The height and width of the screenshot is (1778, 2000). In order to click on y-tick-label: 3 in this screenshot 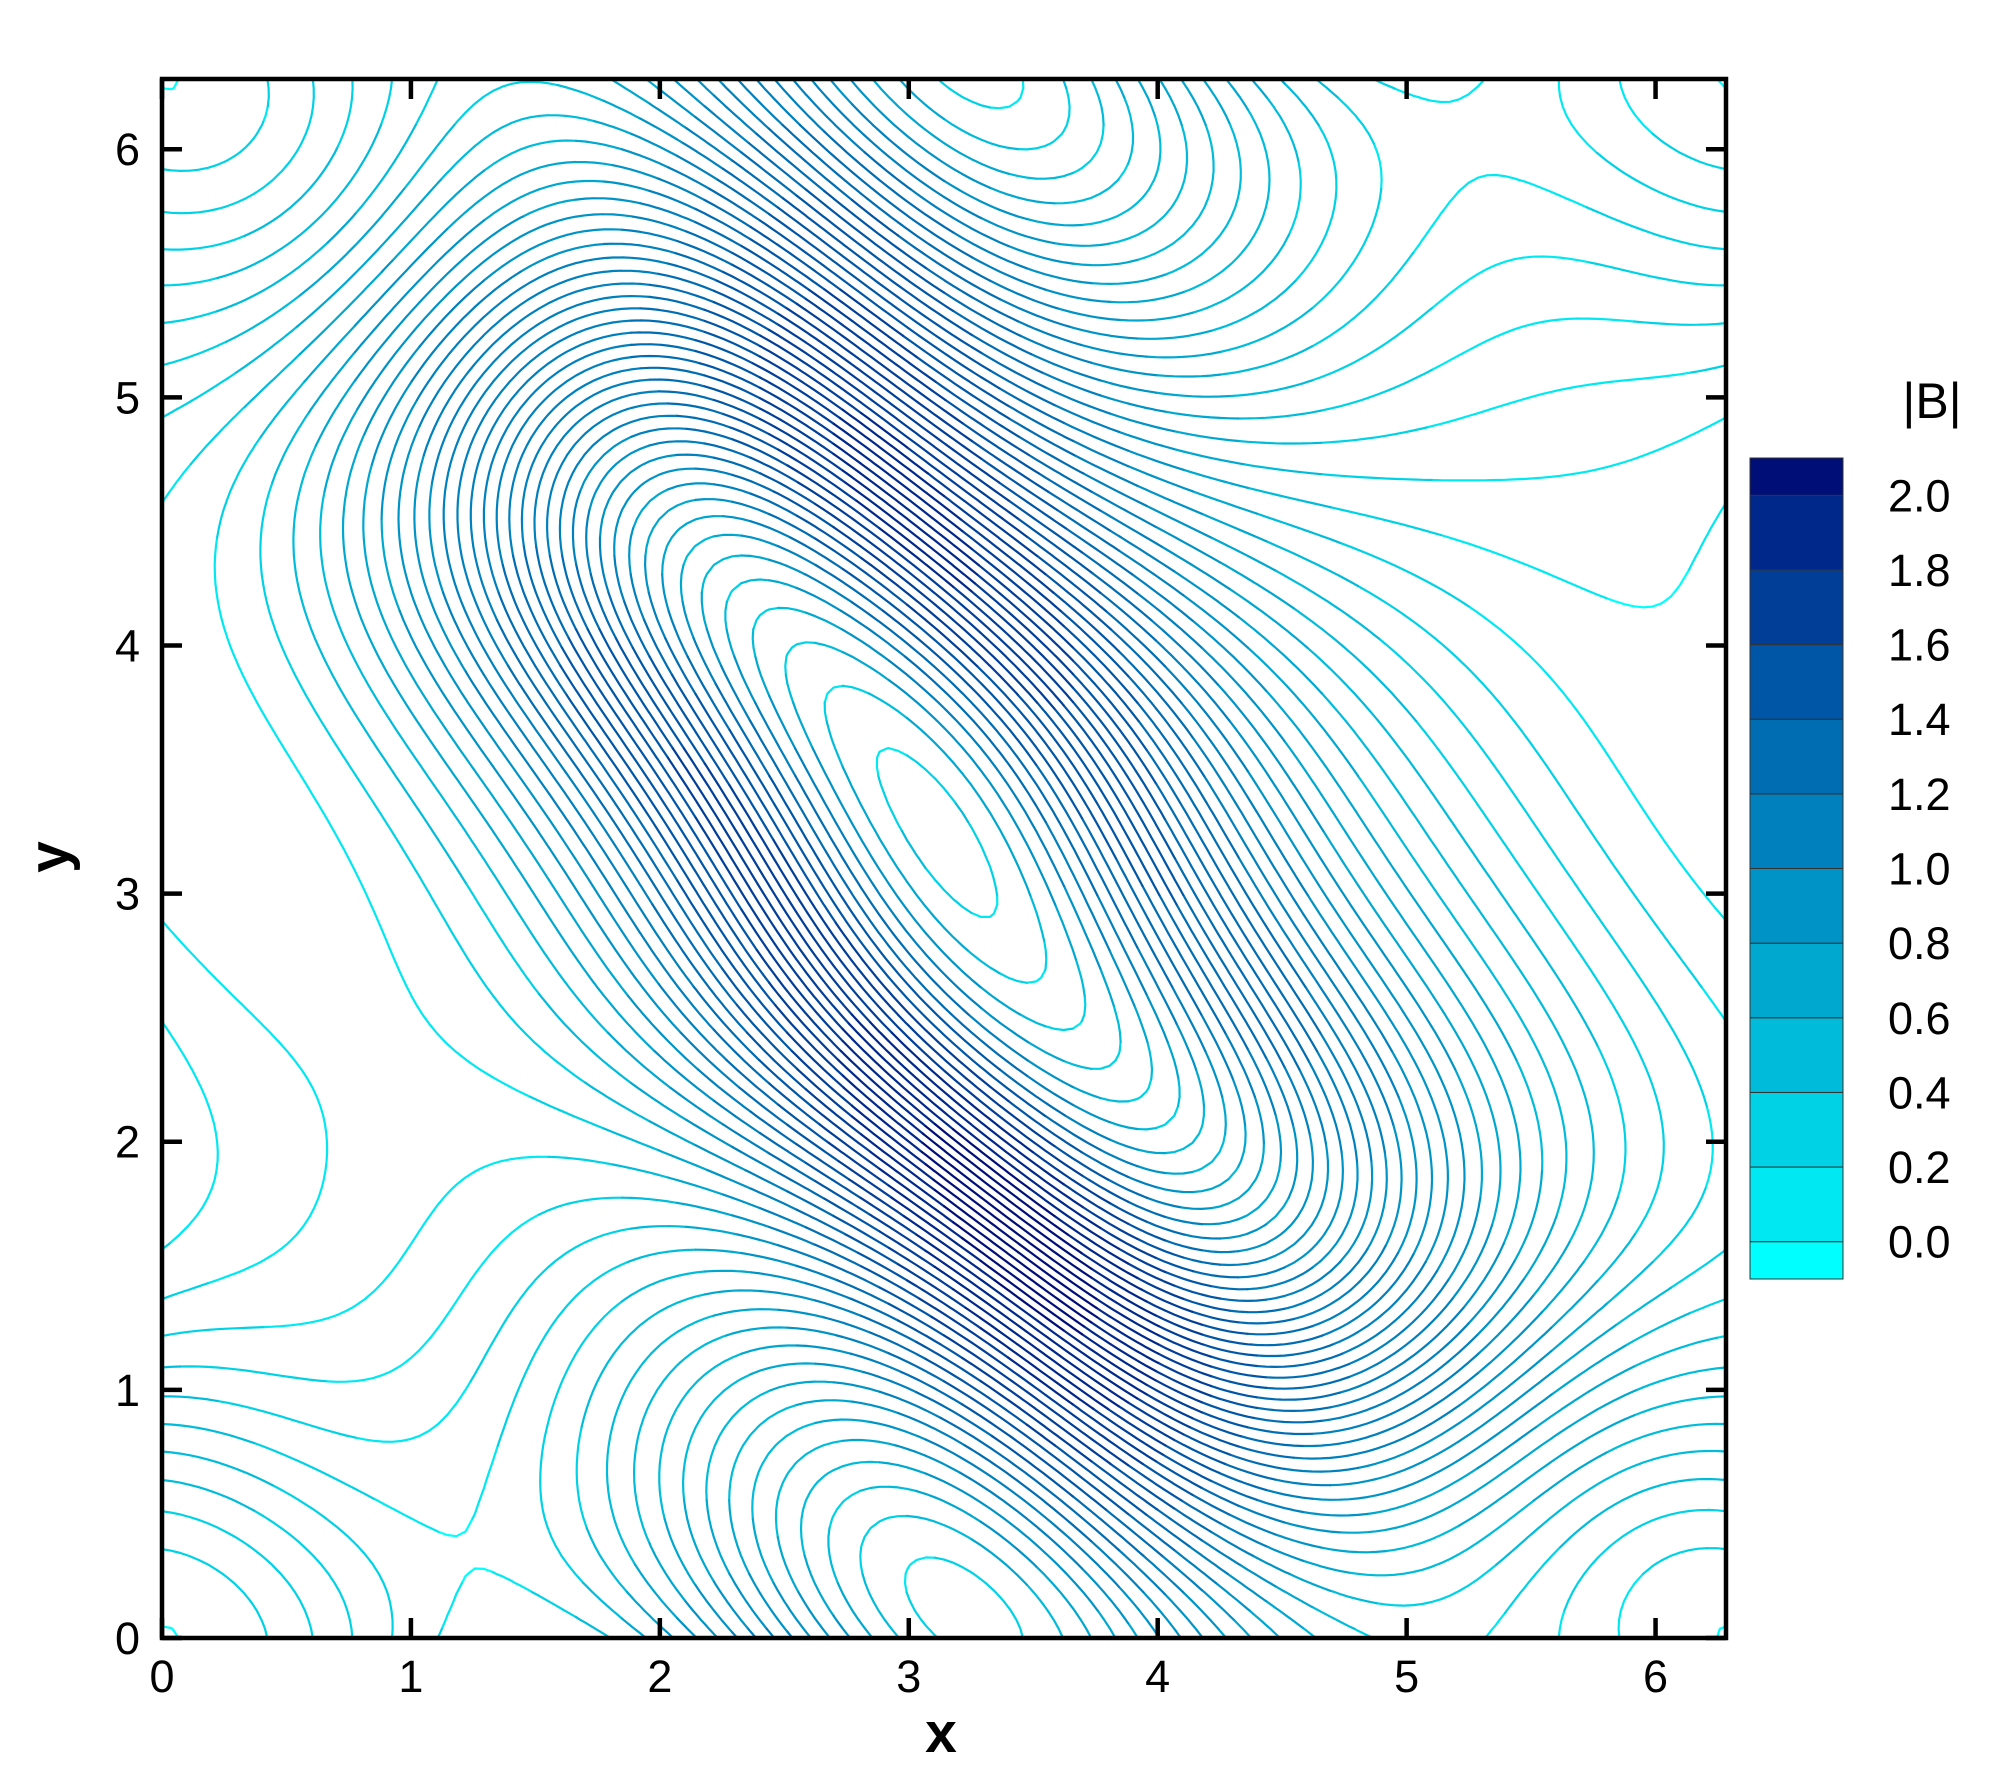, I will do `click(127, 894)`.